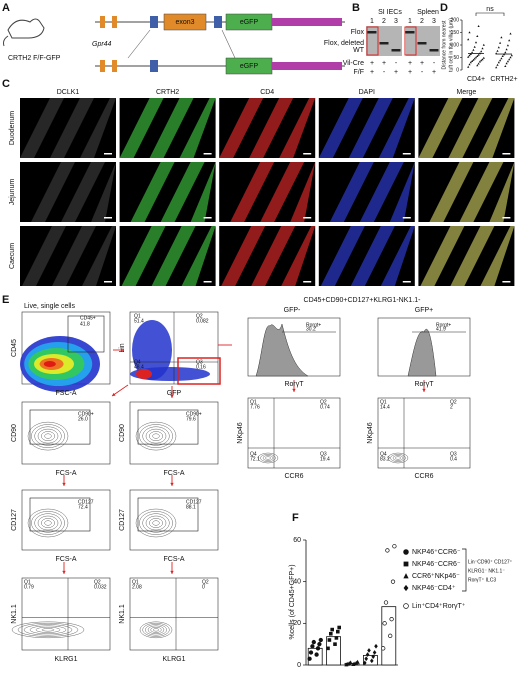  I want to click on label: SI IECs, so click(390, 12).